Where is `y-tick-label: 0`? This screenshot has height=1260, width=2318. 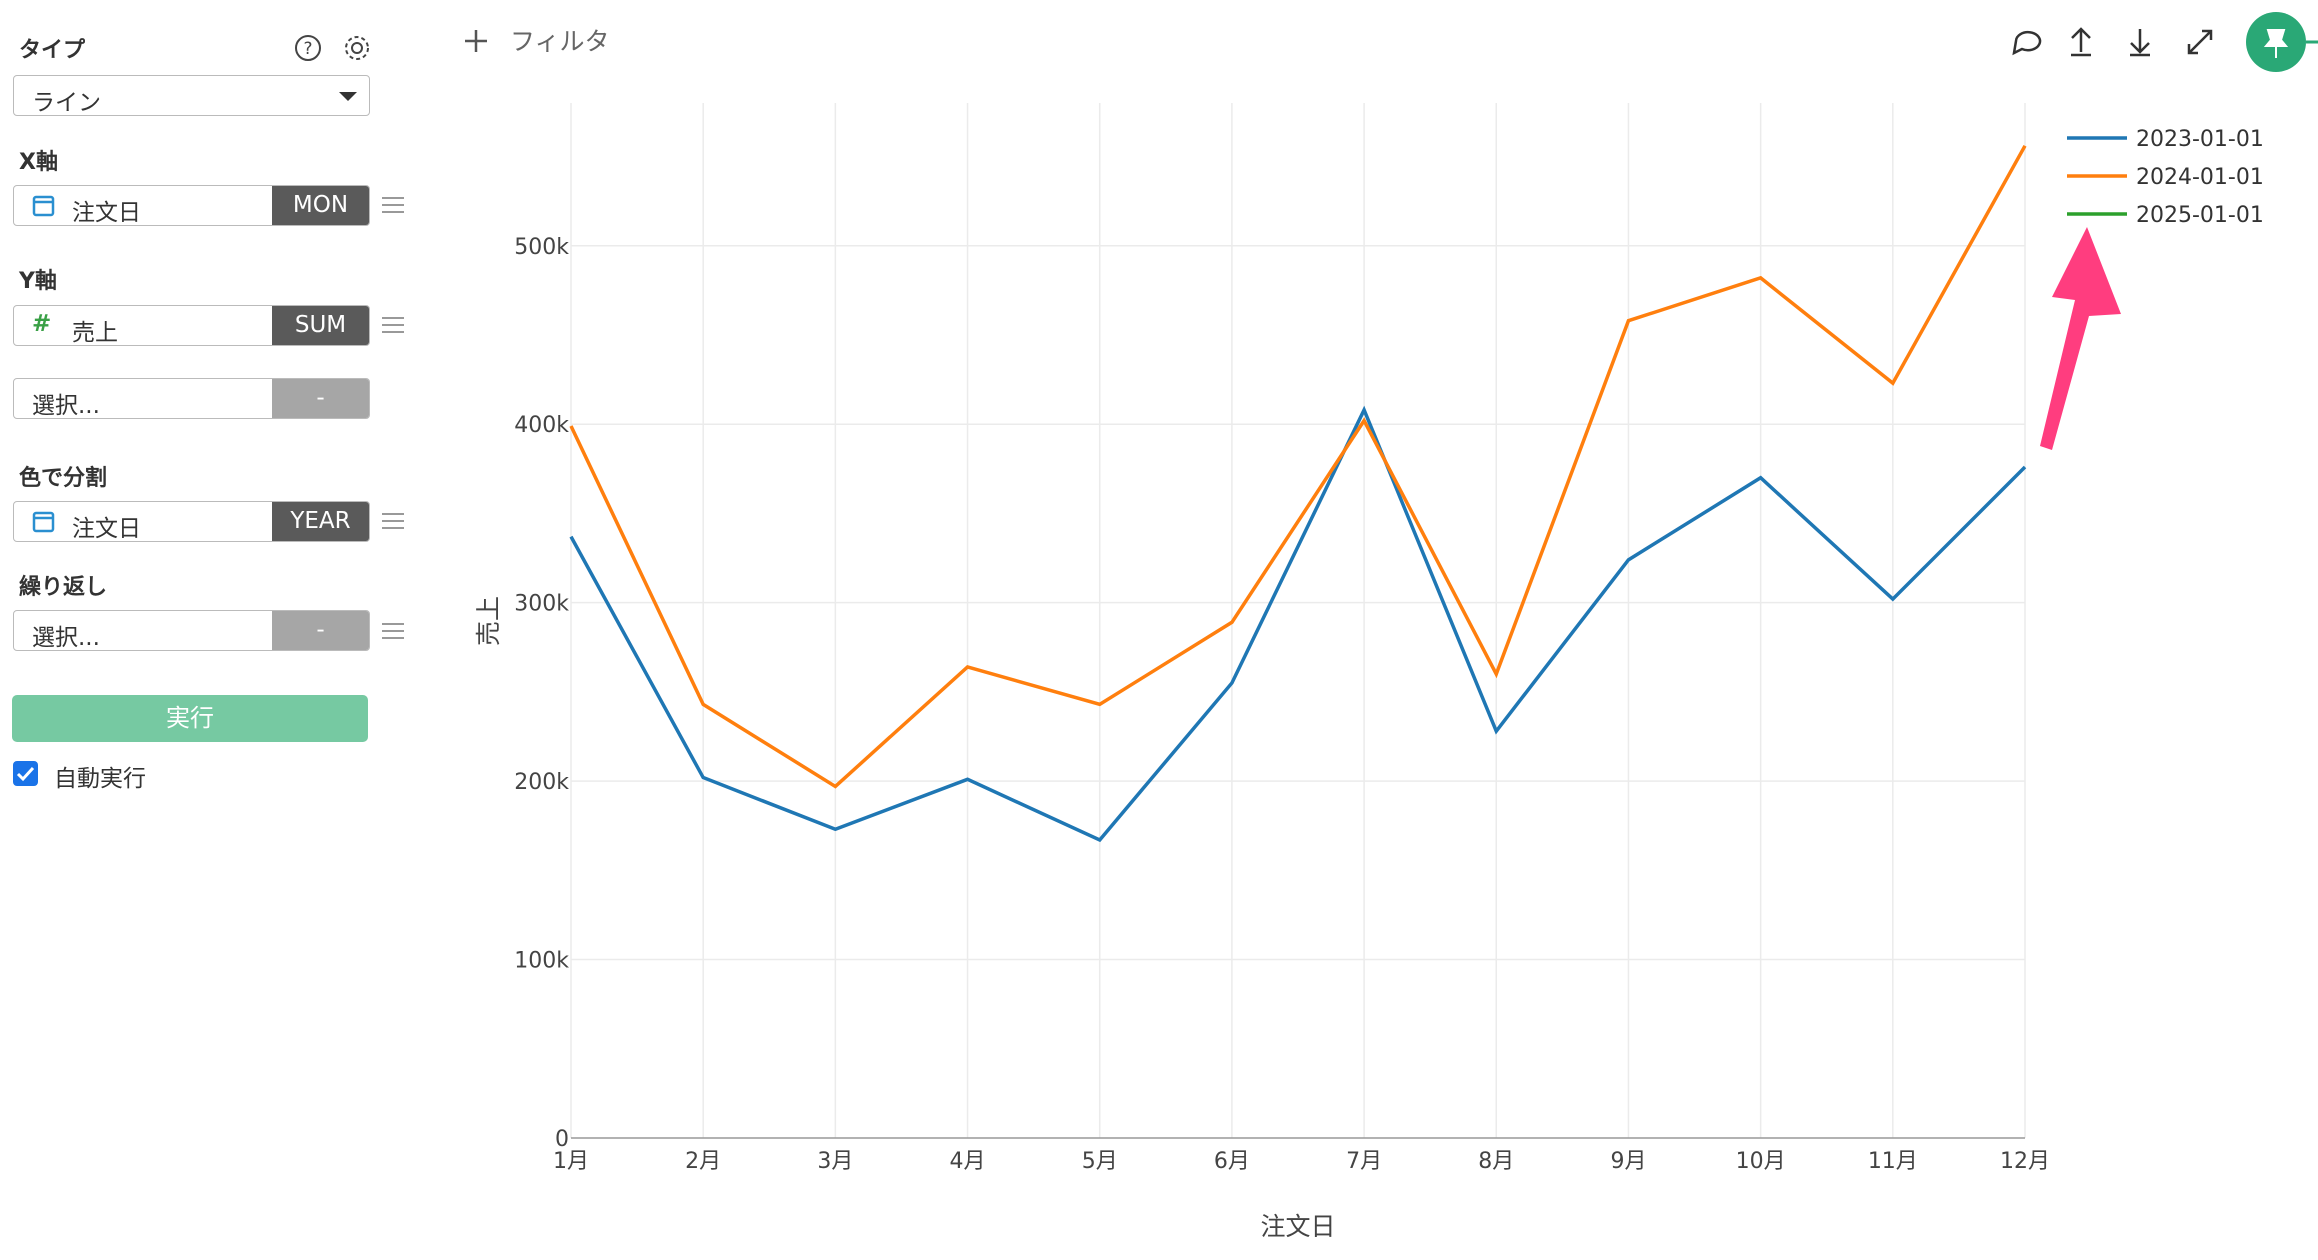
y-tick-label: 0 is located at coordinates (562, 1139).